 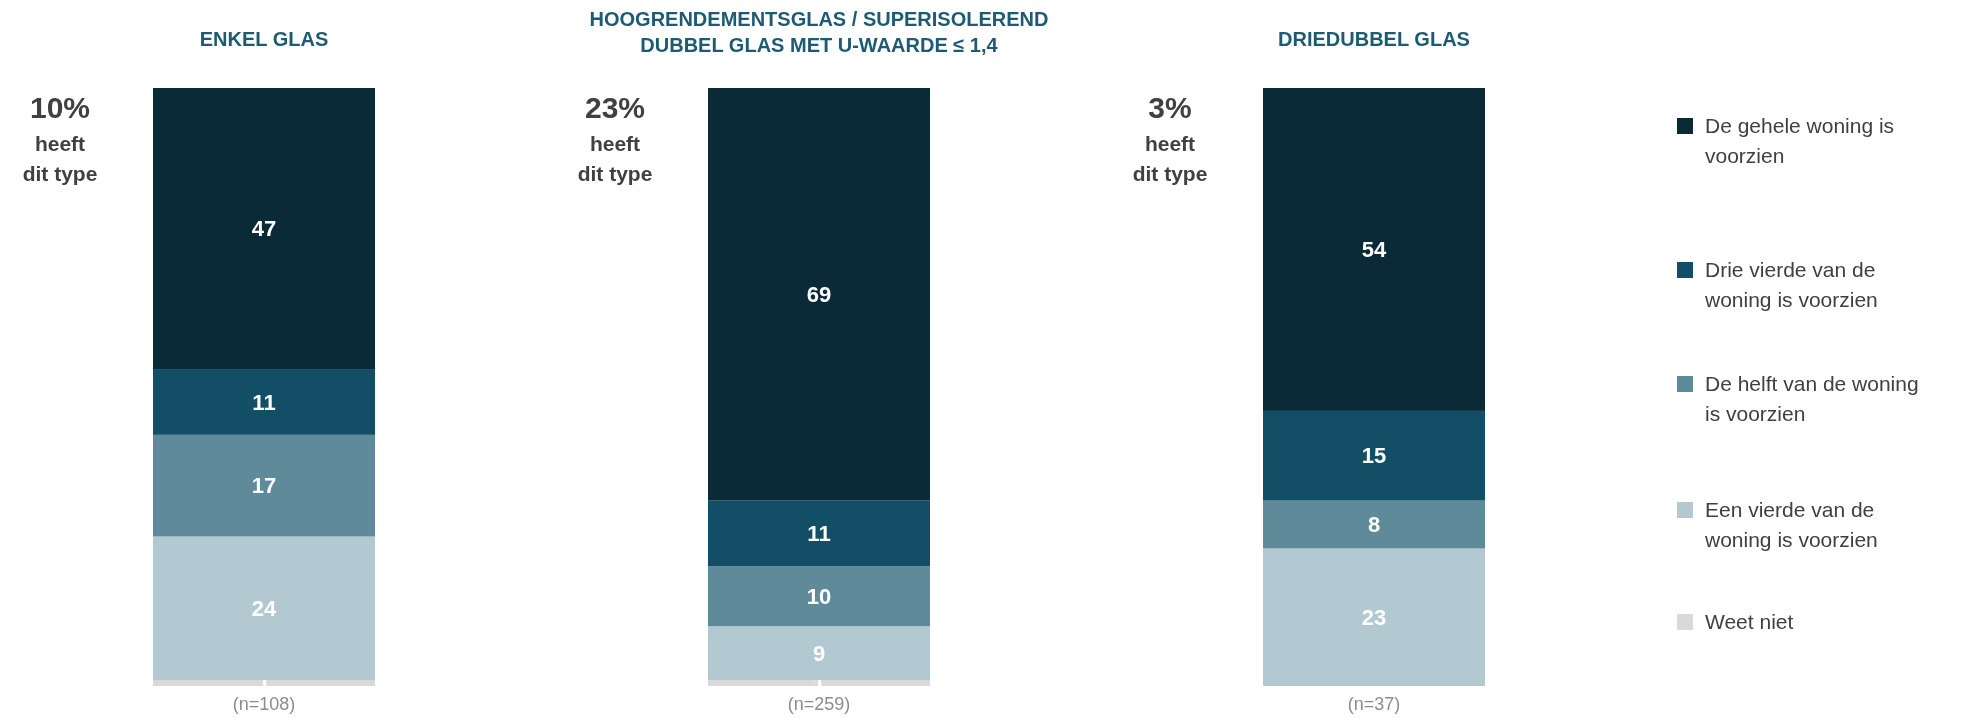 What do you see at coordinates (819, 704) in the screenshot?
I see `text: (n=259)` at bounding box center [819, 704].